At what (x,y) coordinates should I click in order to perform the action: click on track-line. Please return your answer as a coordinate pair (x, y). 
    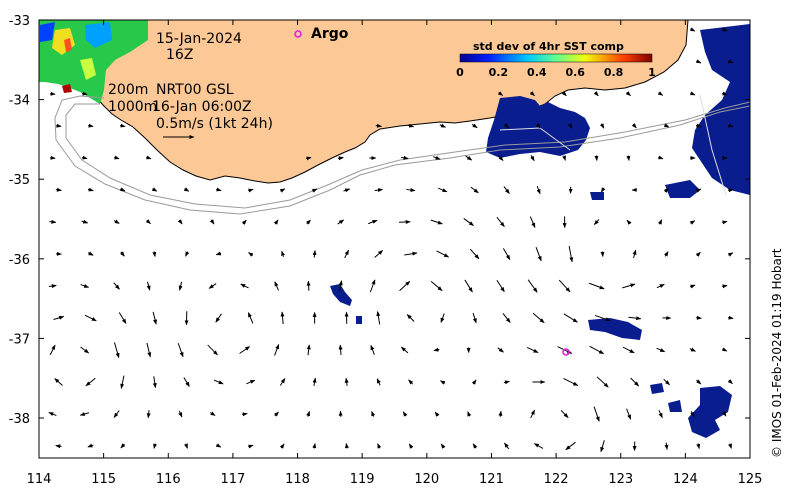
    Looking at the image, I should click on (713, 145).